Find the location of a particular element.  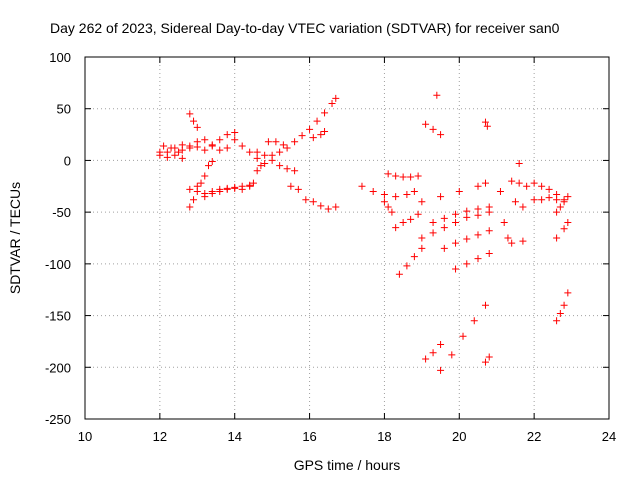

y-tick-label: 0 is located at coordinates (67, 160).